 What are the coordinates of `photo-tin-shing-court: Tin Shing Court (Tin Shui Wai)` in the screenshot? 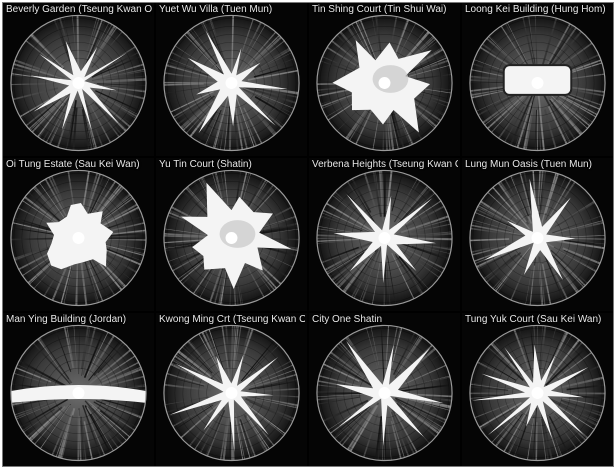 It's located at (384, 79).